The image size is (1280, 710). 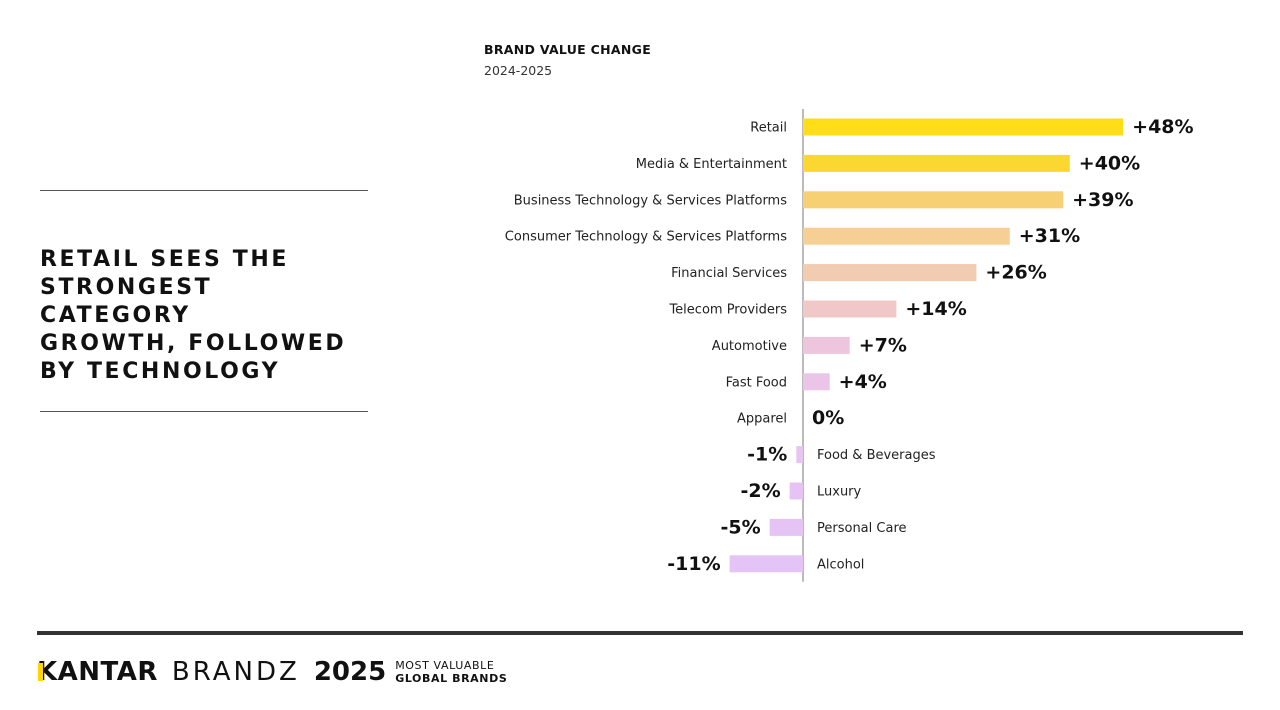 I want to click on value-label: +48%, so click(x=1162, y=127).